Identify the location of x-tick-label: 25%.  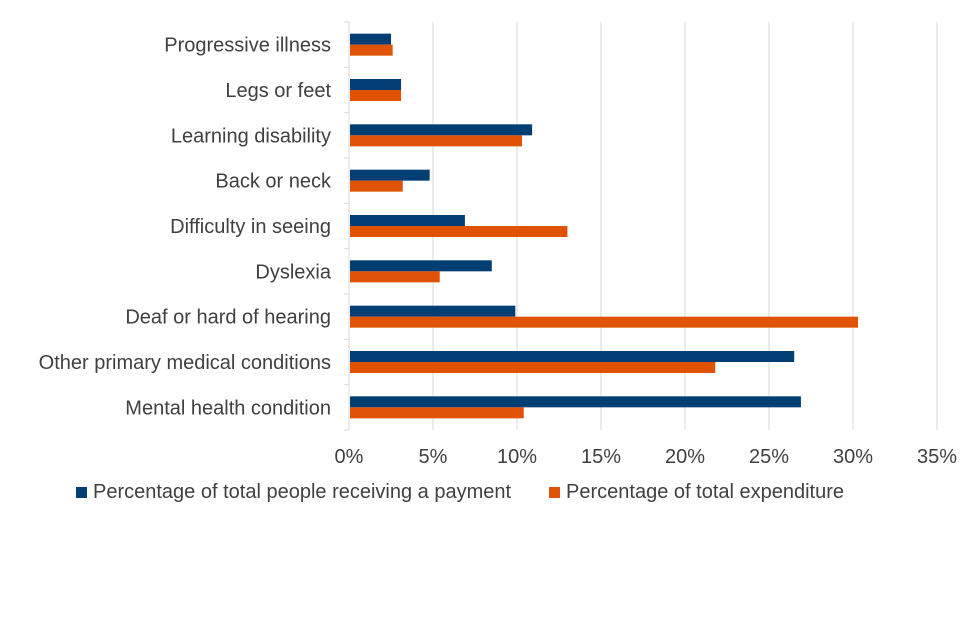
(769, 457).